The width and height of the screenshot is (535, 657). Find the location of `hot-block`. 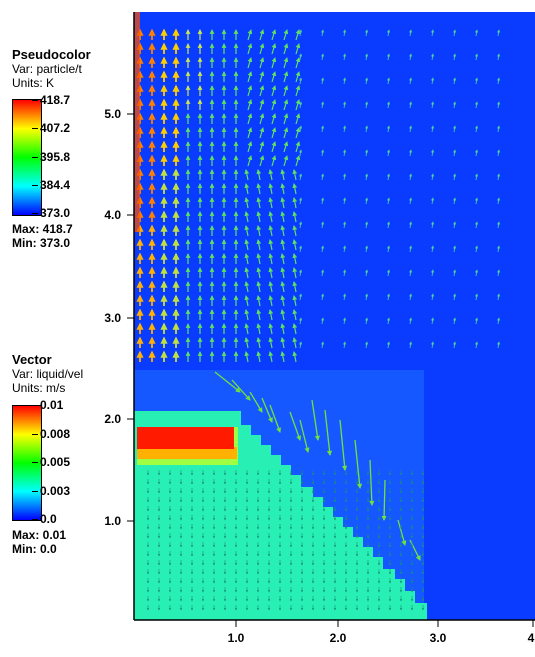

hot-block is located at coordinates (185, 438).